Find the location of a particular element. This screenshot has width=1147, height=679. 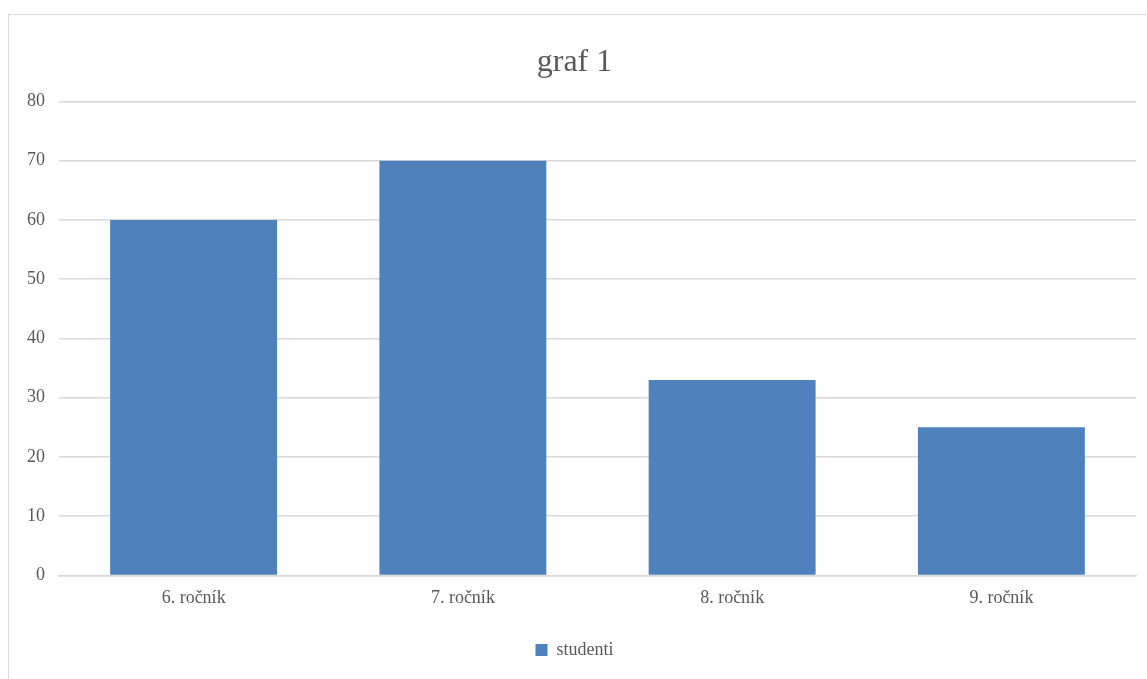

y-tick-label: 60 is located at coordinates (36, 218).